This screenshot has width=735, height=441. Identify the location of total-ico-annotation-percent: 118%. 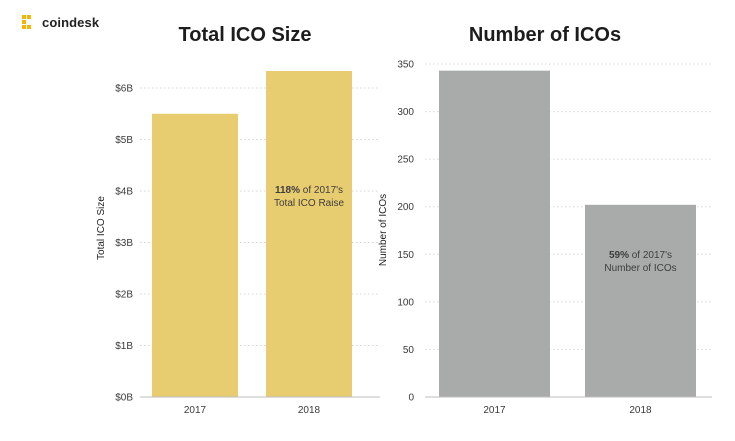
(287, 190).